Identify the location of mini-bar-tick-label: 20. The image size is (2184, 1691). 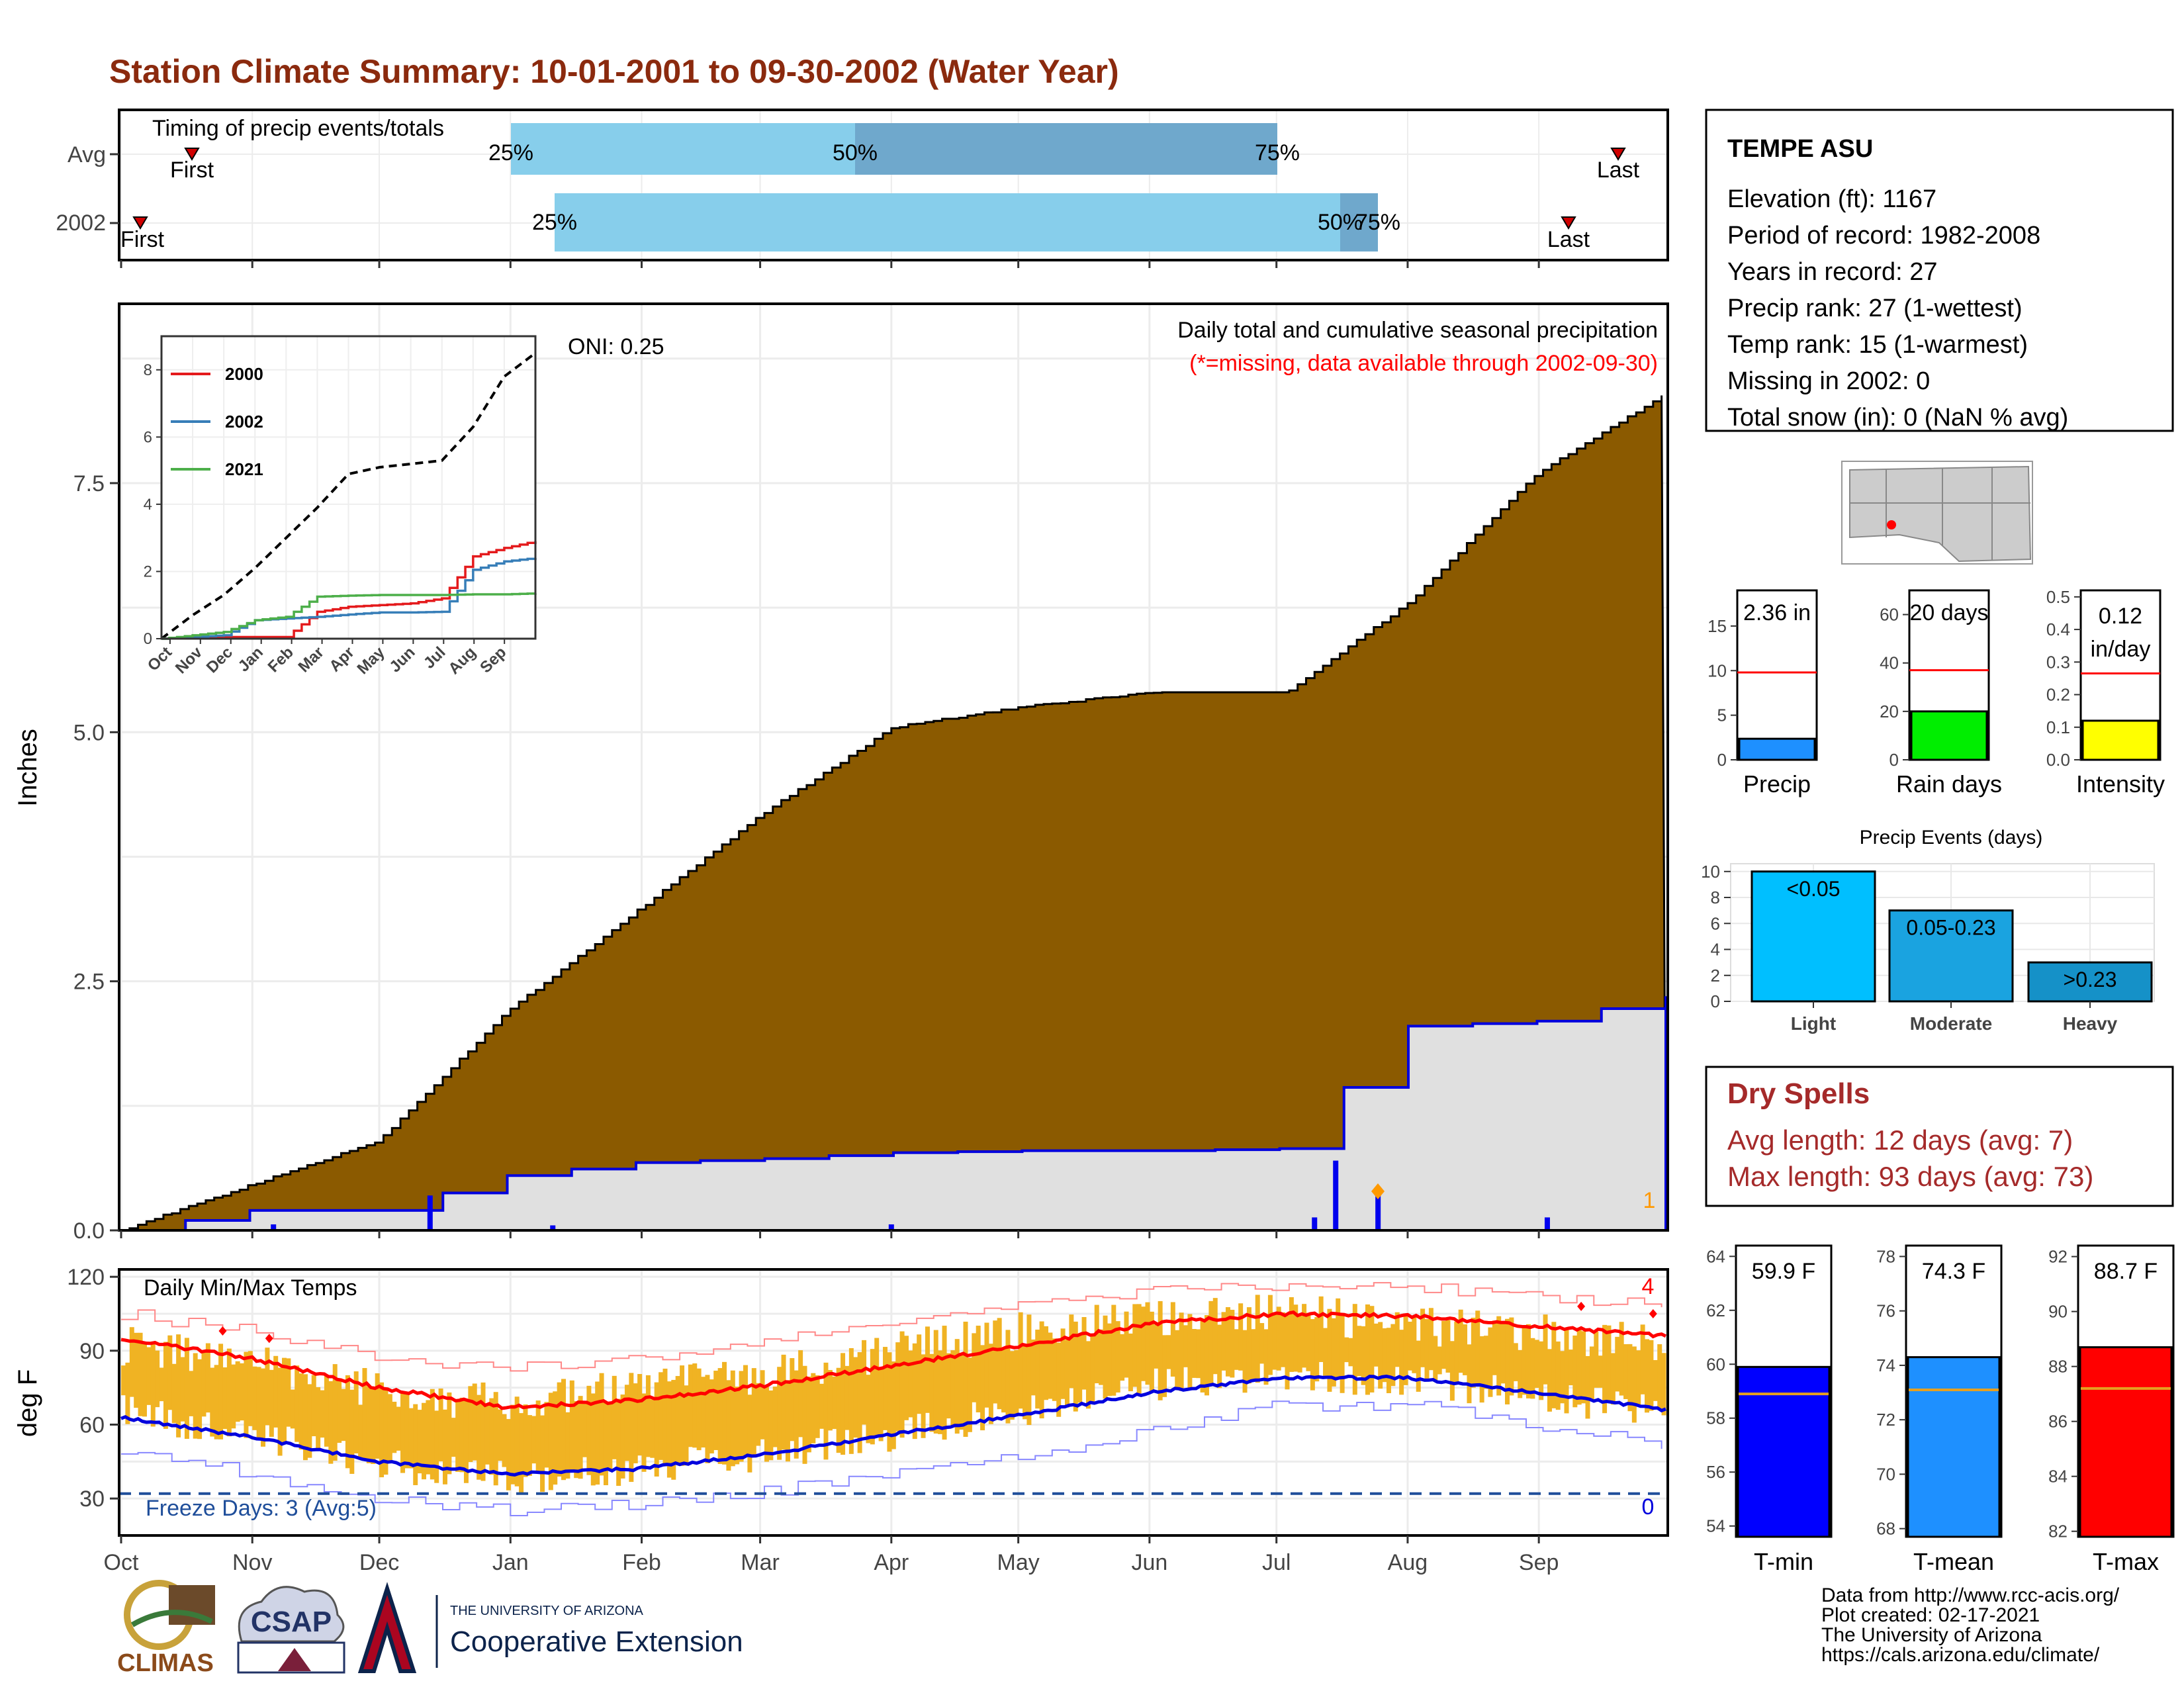
(1889, 711).